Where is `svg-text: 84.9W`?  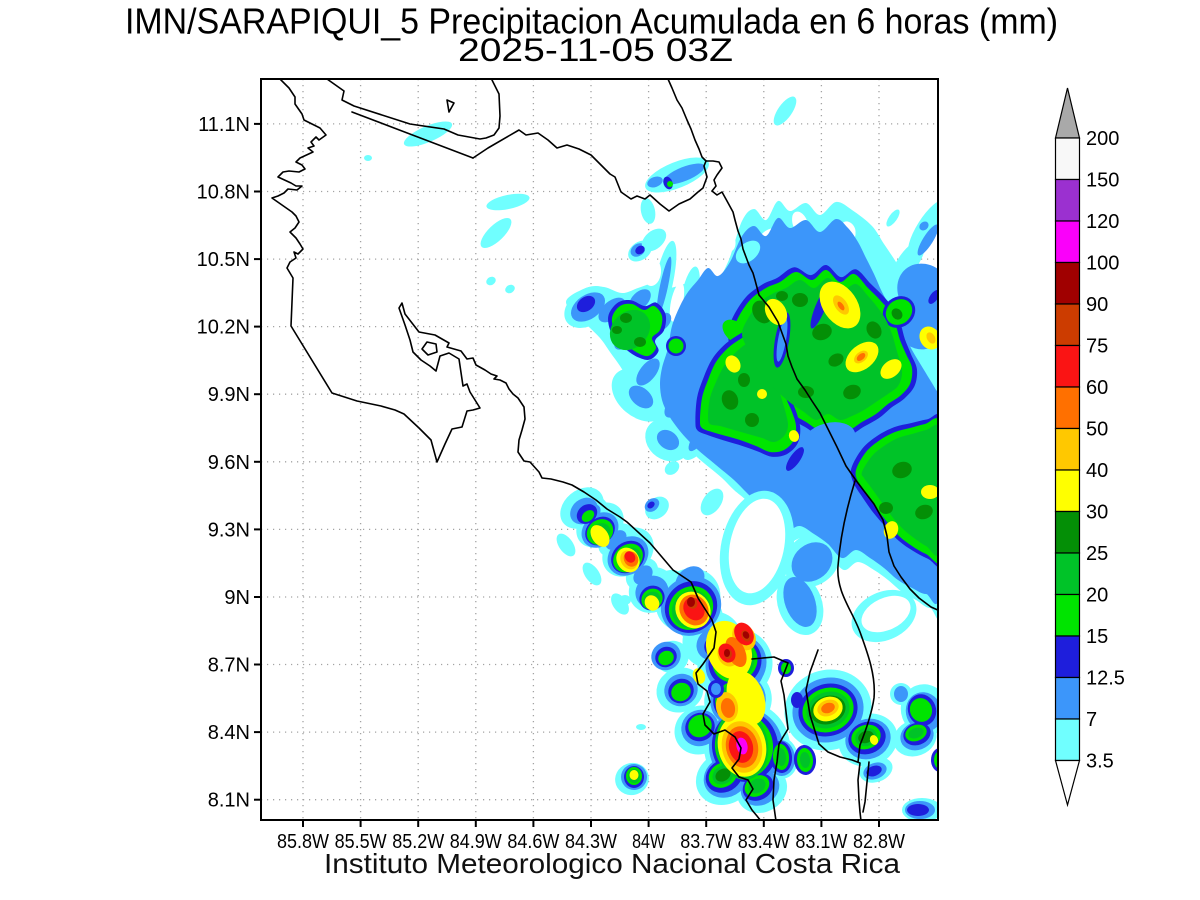
svg-text: 84.9W is located at coordinates (476, 842).